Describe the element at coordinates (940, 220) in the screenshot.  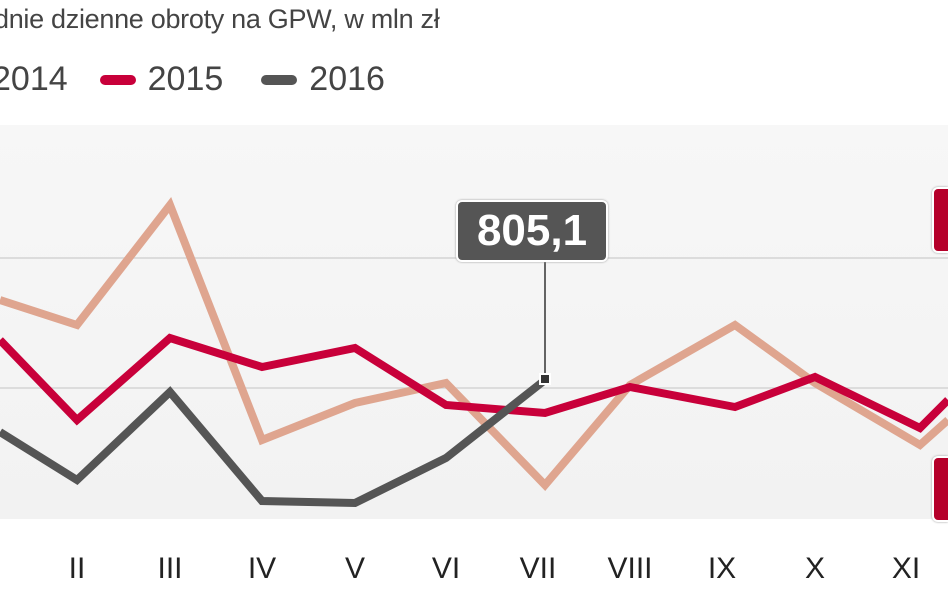
I see `side-tag-top` at that location.